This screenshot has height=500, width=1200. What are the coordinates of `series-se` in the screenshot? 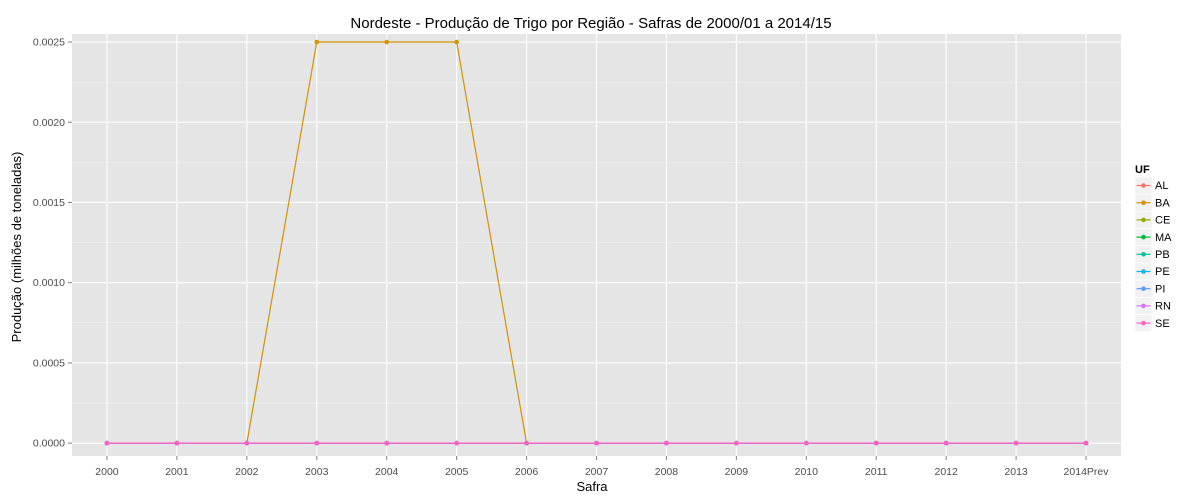 It's located at (596, 443).